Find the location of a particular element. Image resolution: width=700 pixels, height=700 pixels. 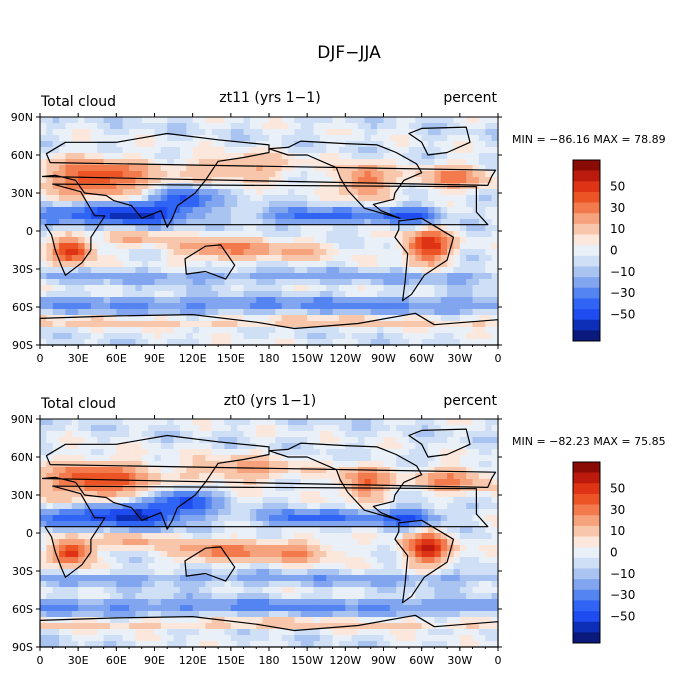

colorbar-label: 0 is located at coordinates (614, 251).